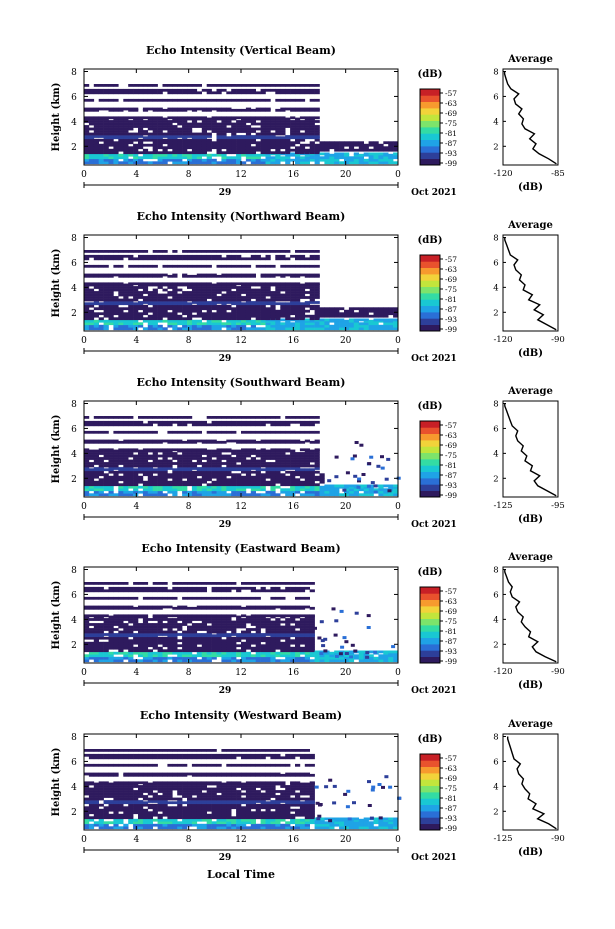 Image resolution: width=615 pixels, height=929 pixels. I want to click on y-tick-label: 4, so click(74, 123).